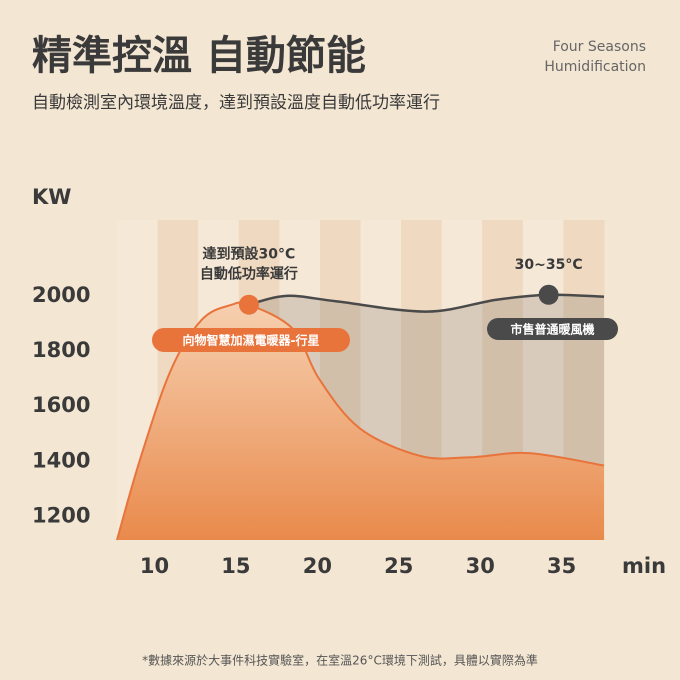 The height and width of the screenshot is (680, 680). What do you see at coordinates (549, 265) in the screenshot?
I see `annotation: 30~35°C` at bounding box center [549, 265].